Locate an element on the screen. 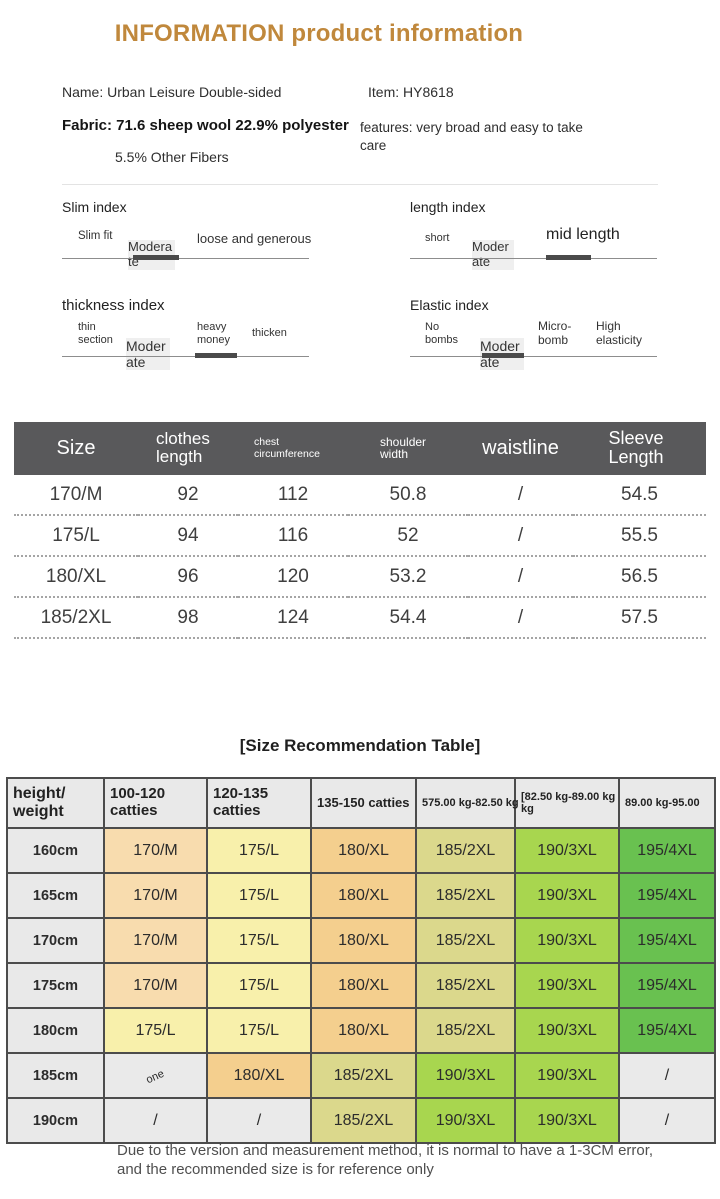 This screenshot has height=1199, width=720. product-fabric-extra: 5.5% Other Fibers is located at coordinates (172, 157).